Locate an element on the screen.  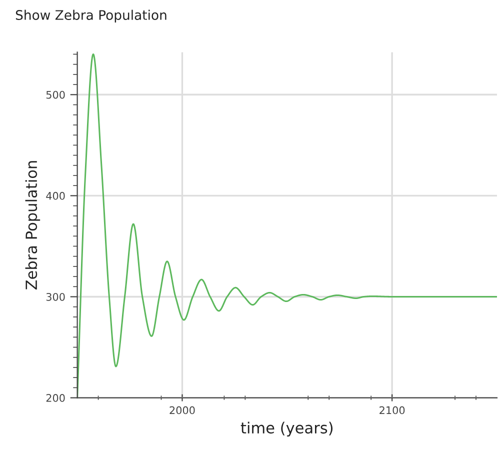
y-tick-label: 200 is located at coordinates (55, 398).